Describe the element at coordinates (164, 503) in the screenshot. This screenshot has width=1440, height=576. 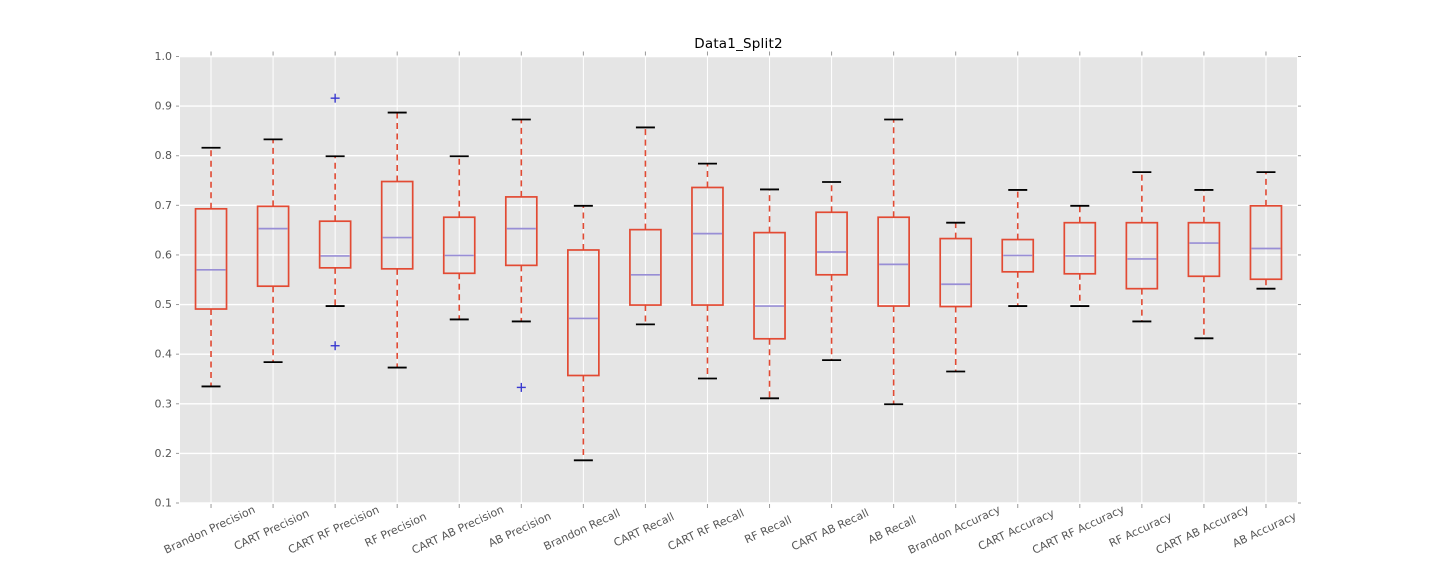
I see `y-tick-label: 0.1` at that location.